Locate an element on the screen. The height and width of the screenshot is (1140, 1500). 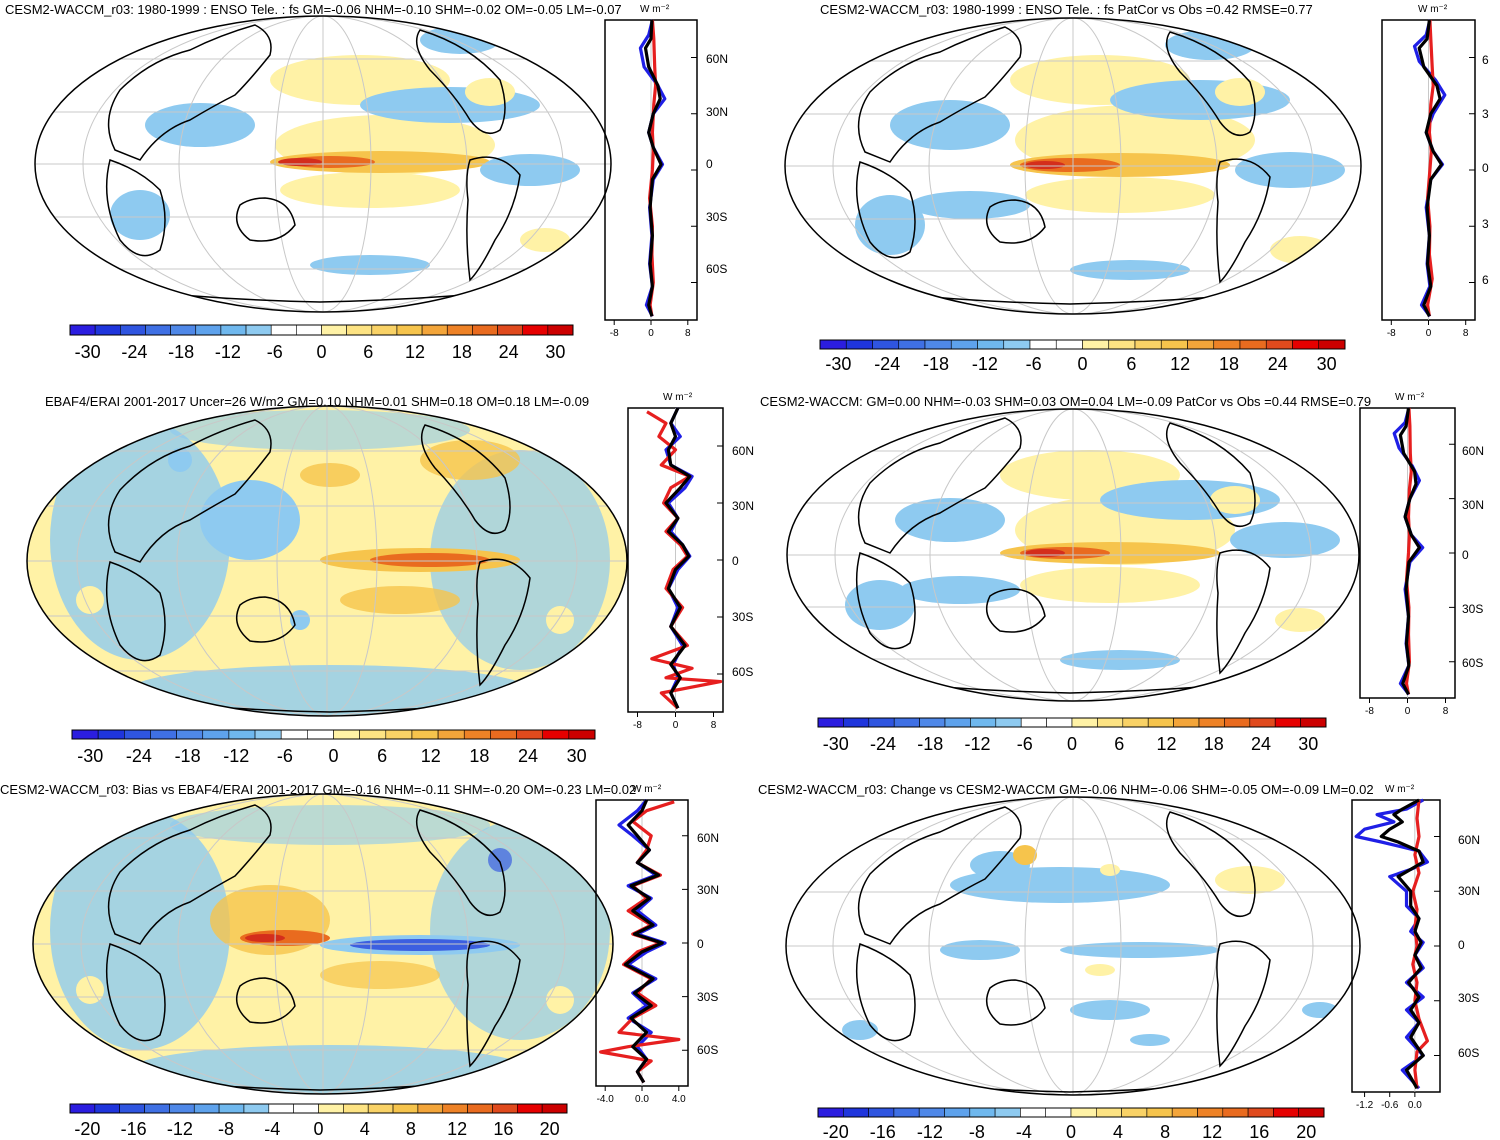
panel-4-colorbar-tick: 18 is located at coordinates (1214, 744).